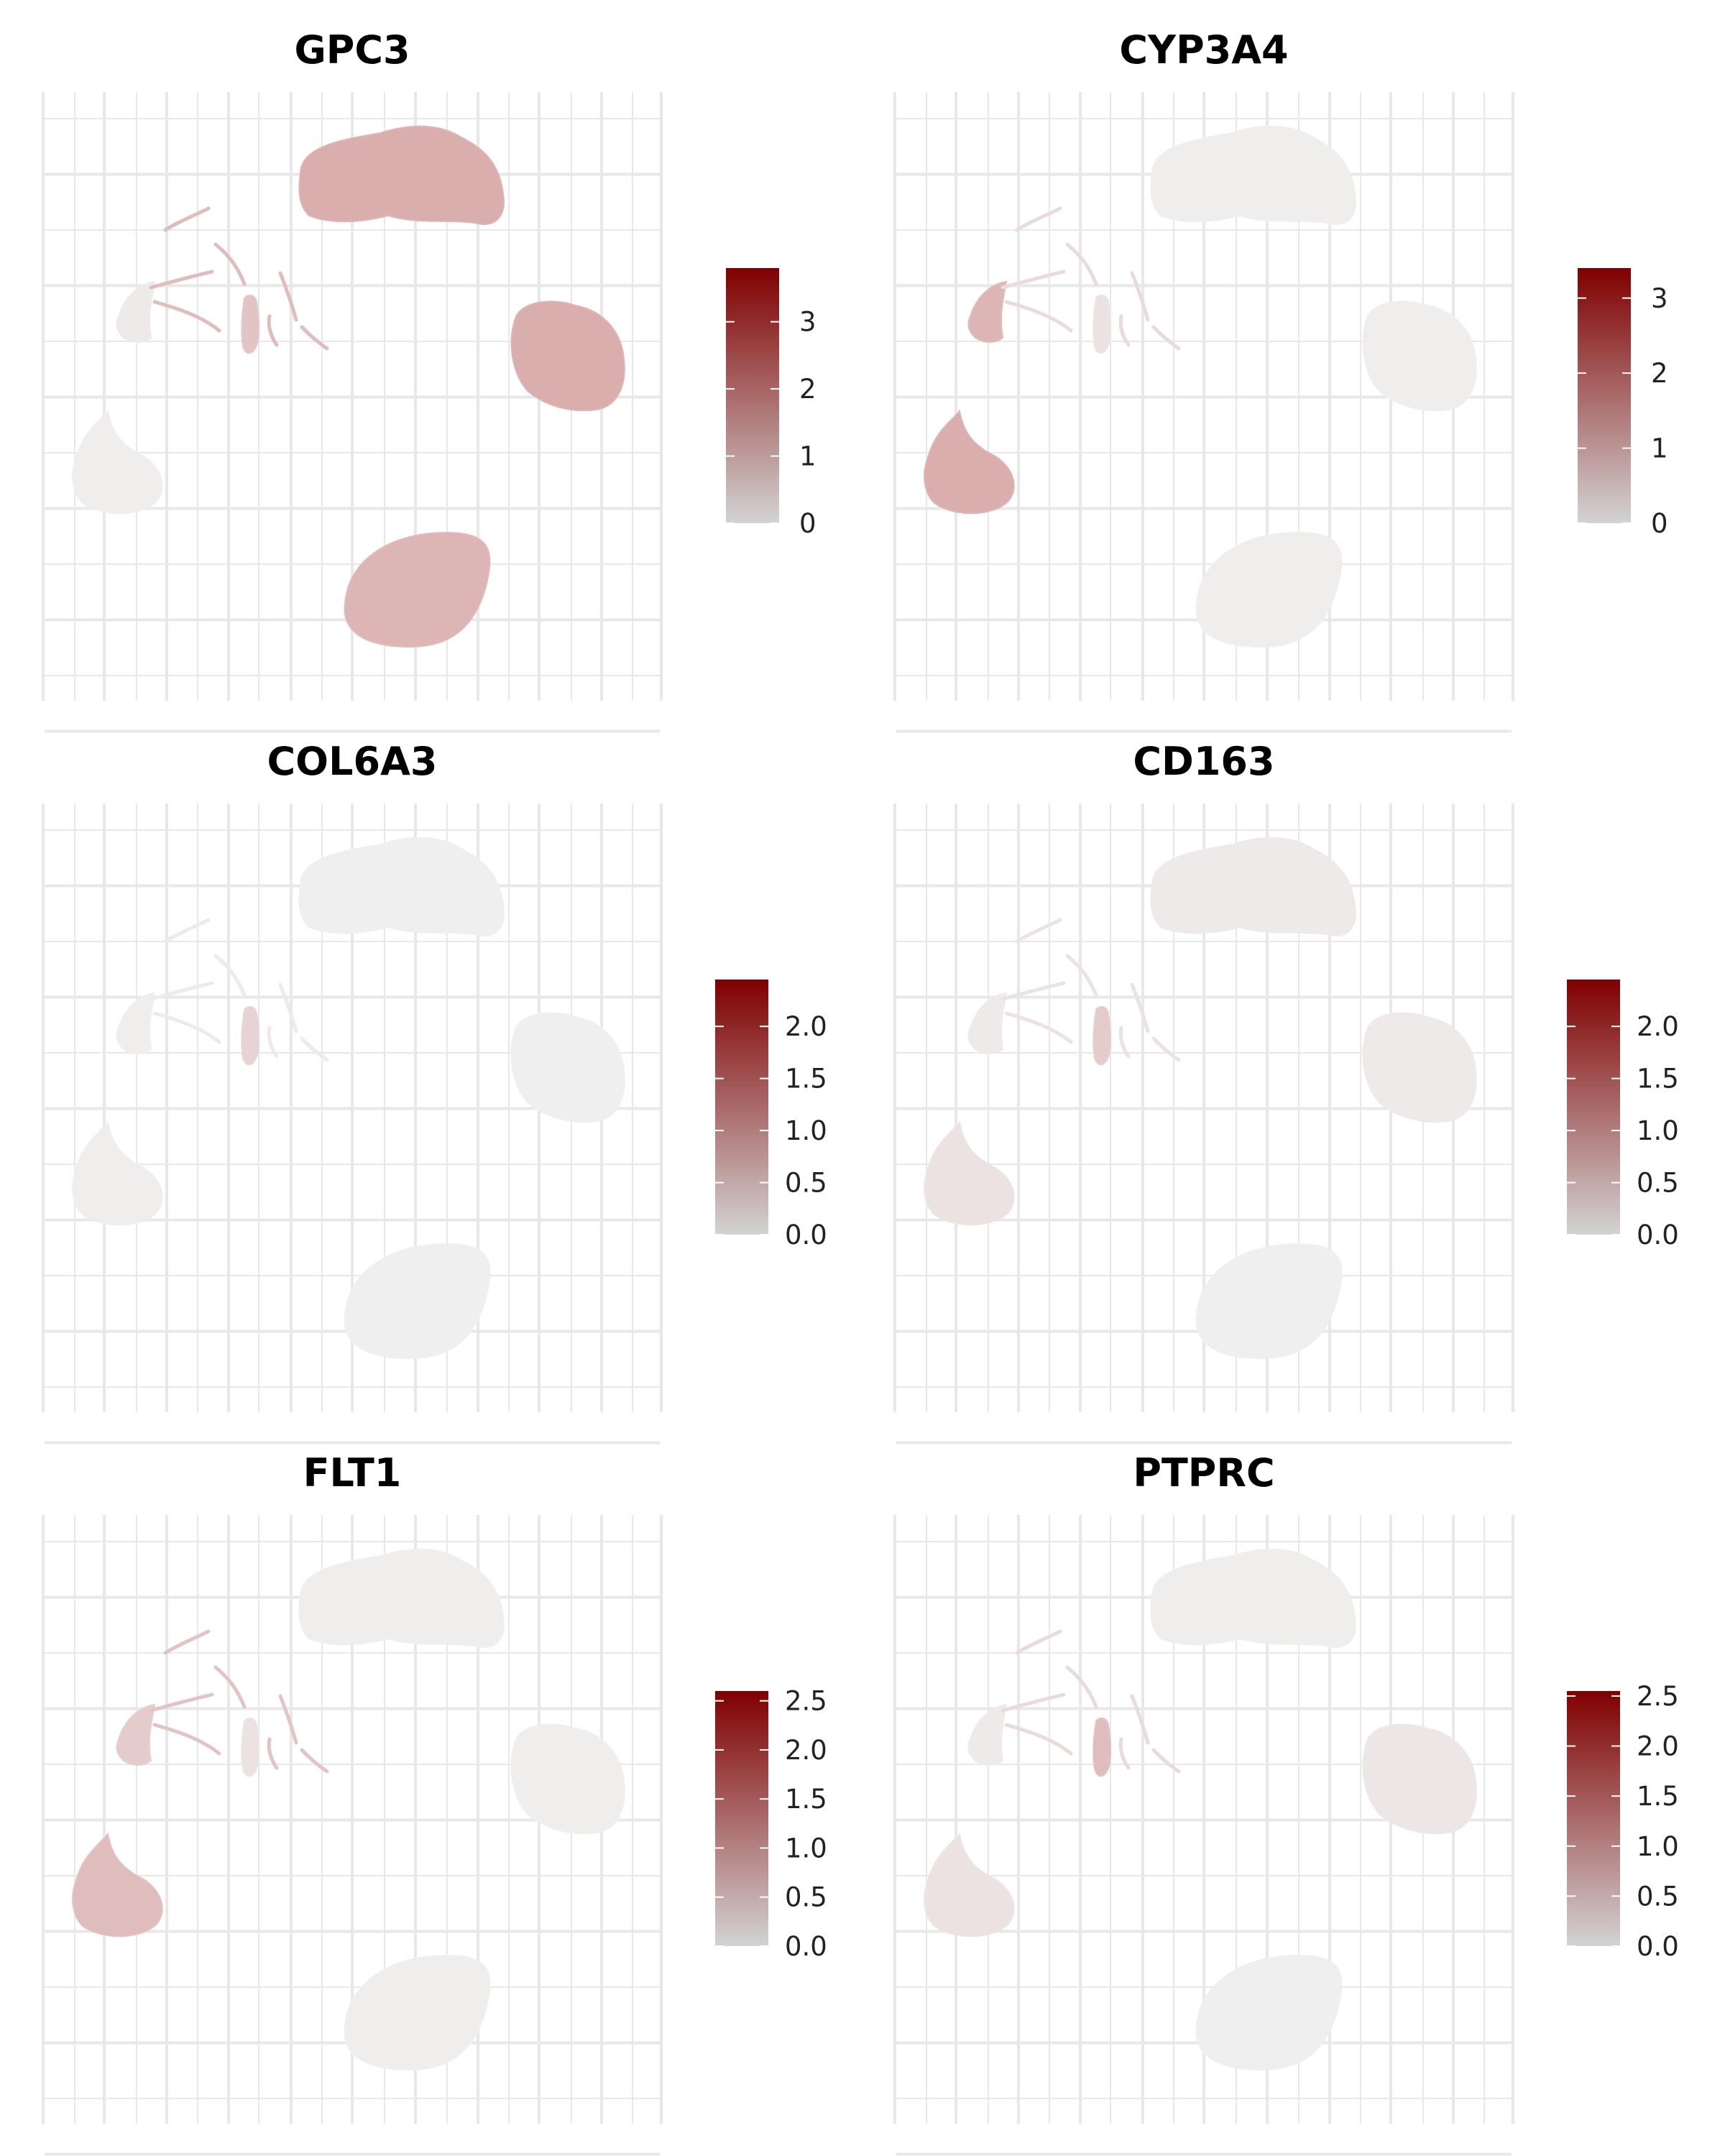  What do you see at coordinates (1203, 50) in the screenshot?
I see `panel-title: CYP3A4` at bounding box center [1203, 50].